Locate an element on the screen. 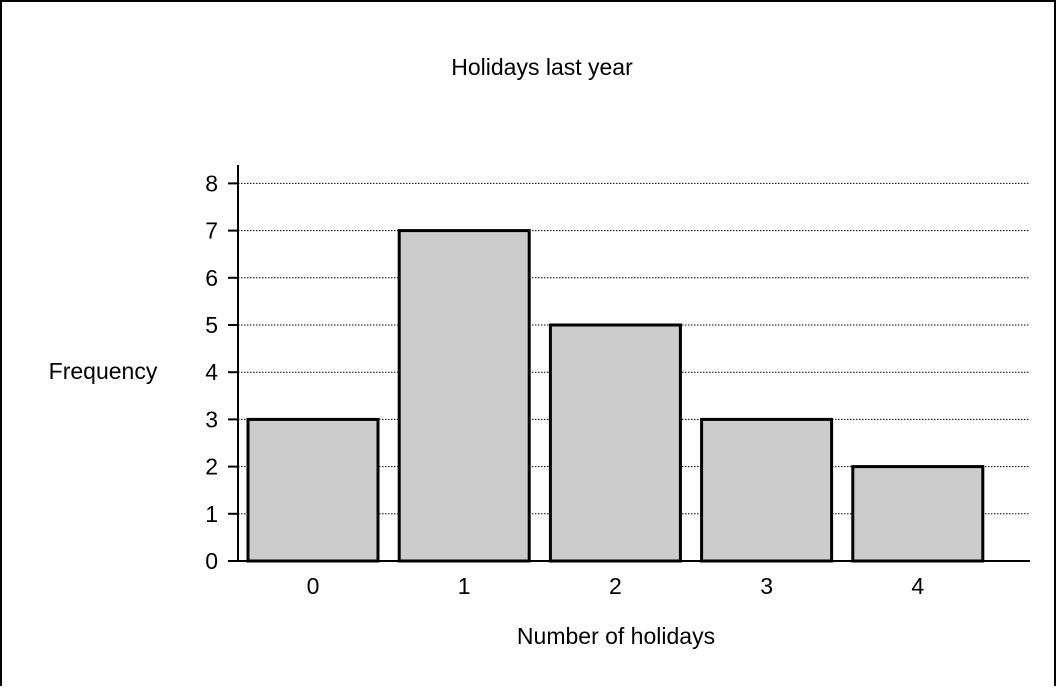 This screenshot has width=1056, height=688. chart-title: Holidays last year is located at coordinates (542, 67).